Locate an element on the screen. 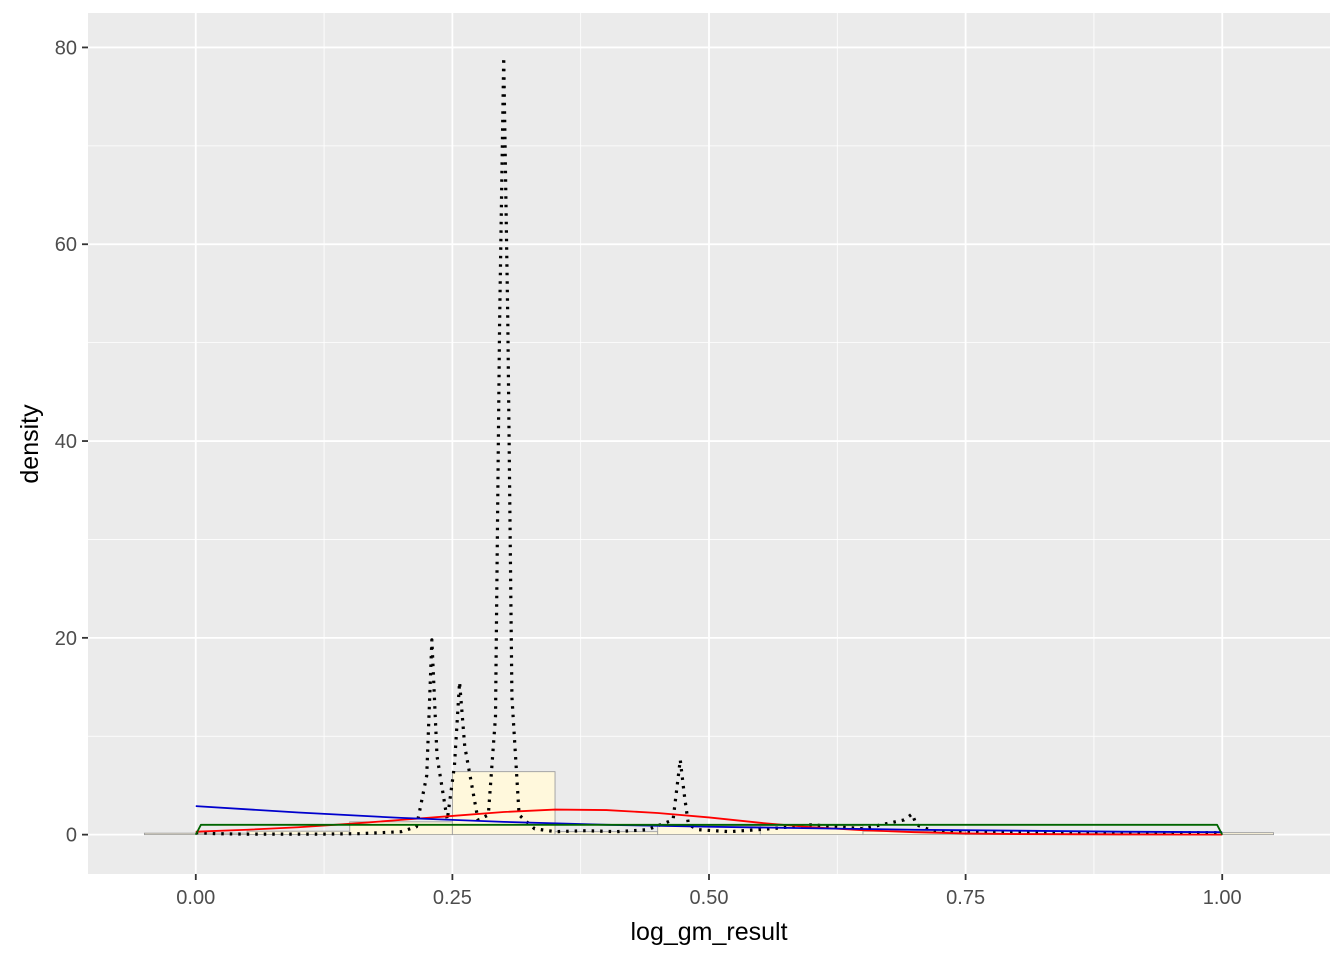 The image size is (1344, 960). histogram-bar is located at coordinates (606, 833).